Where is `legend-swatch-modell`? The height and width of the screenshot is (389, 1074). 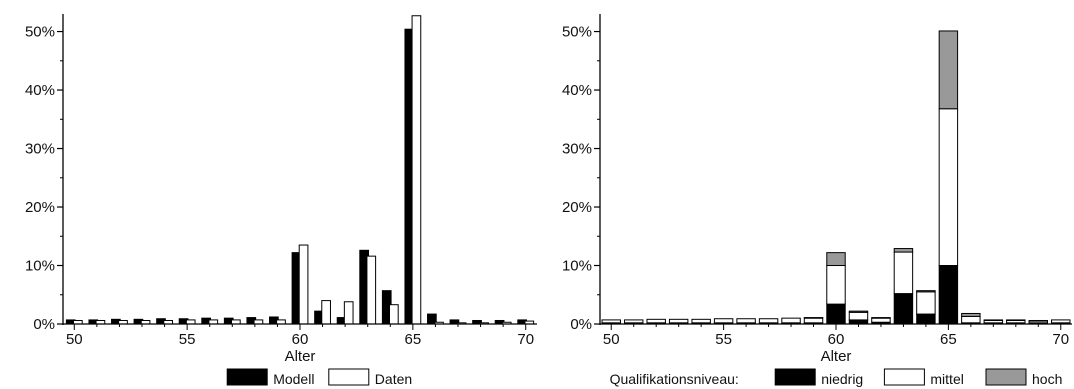 legend-swatch-modell is located at coordinates (247, 377).